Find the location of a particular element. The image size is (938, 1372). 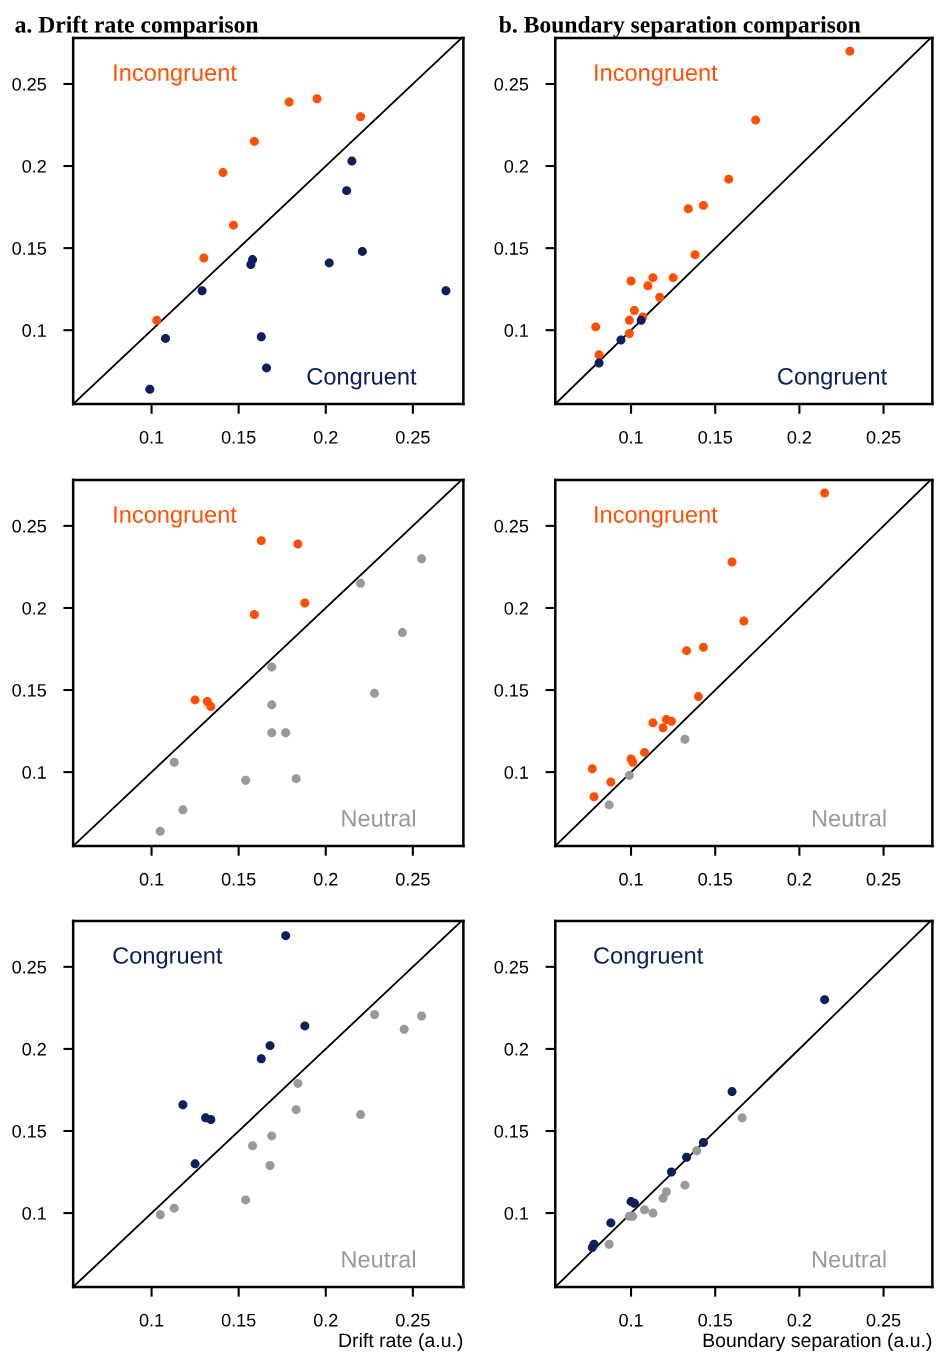

chart-title: a. Drift rate comparison is located at coordinates (137, 26).